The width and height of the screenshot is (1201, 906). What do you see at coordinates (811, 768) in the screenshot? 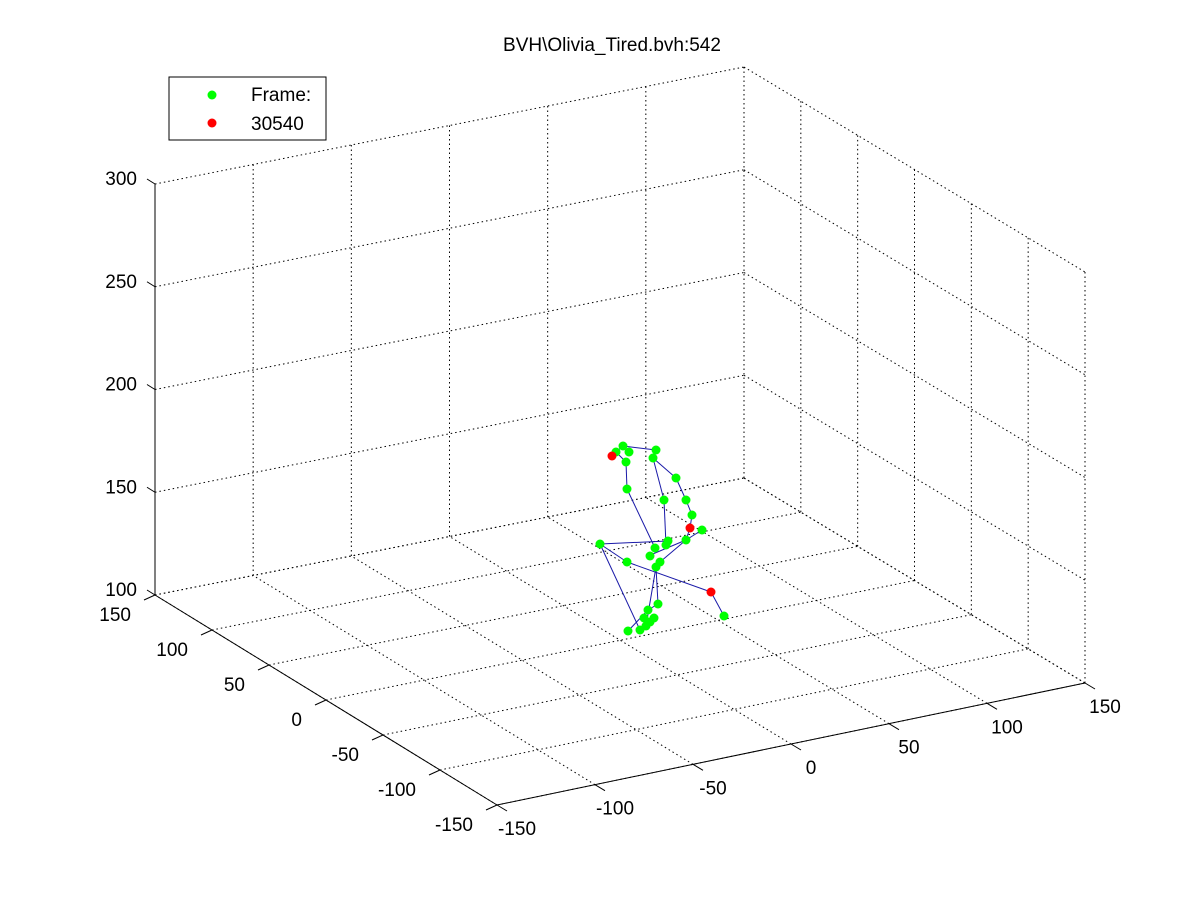
I see `x-tick-label: 0` at bounding box center [811, 768].